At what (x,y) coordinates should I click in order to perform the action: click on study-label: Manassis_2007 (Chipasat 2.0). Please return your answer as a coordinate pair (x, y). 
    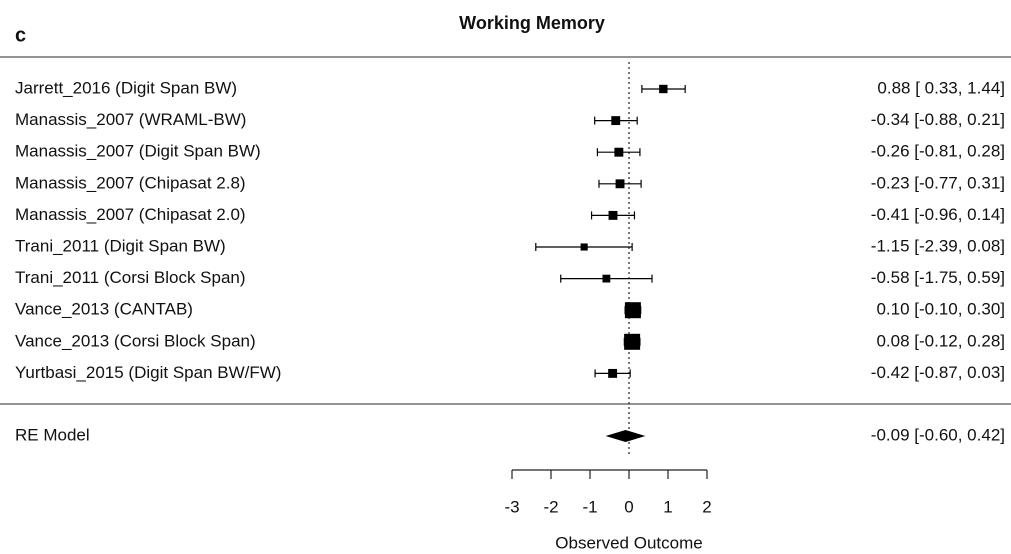
    Looking at the image, I should click on (130, 214).